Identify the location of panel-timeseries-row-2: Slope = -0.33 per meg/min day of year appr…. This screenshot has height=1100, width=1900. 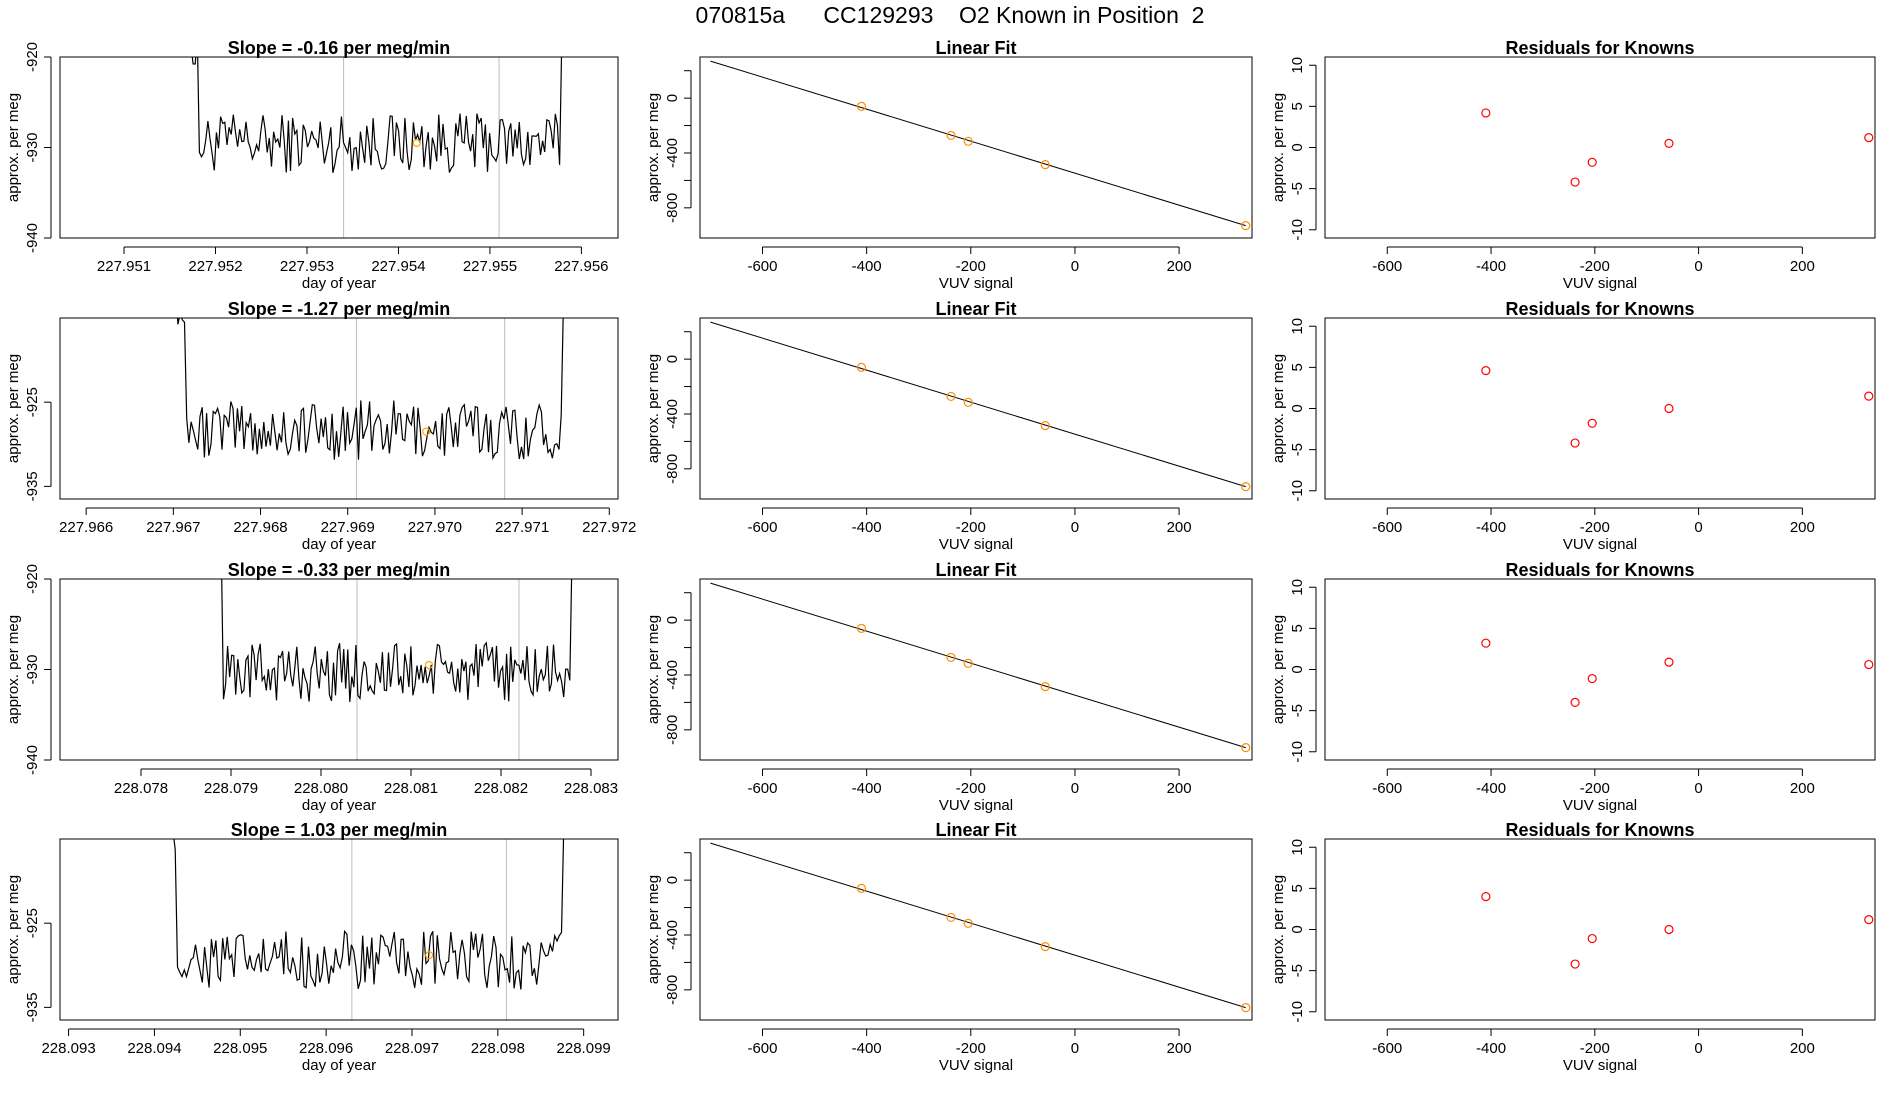
(312, 687).